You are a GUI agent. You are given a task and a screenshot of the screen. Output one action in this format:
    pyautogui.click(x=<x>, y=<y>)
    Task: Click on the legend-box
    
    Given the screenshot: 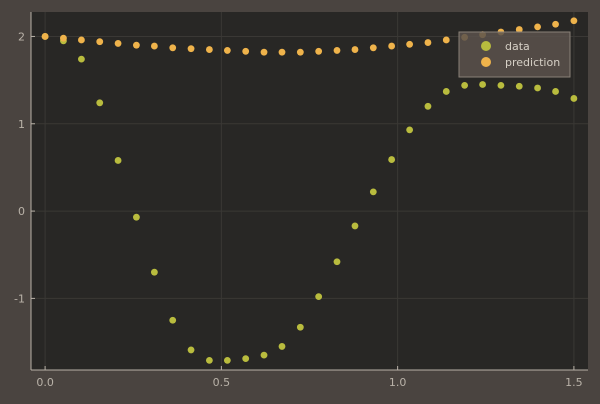 What is the action you would take?
    pyautogui.click(x=514, y=54)
    